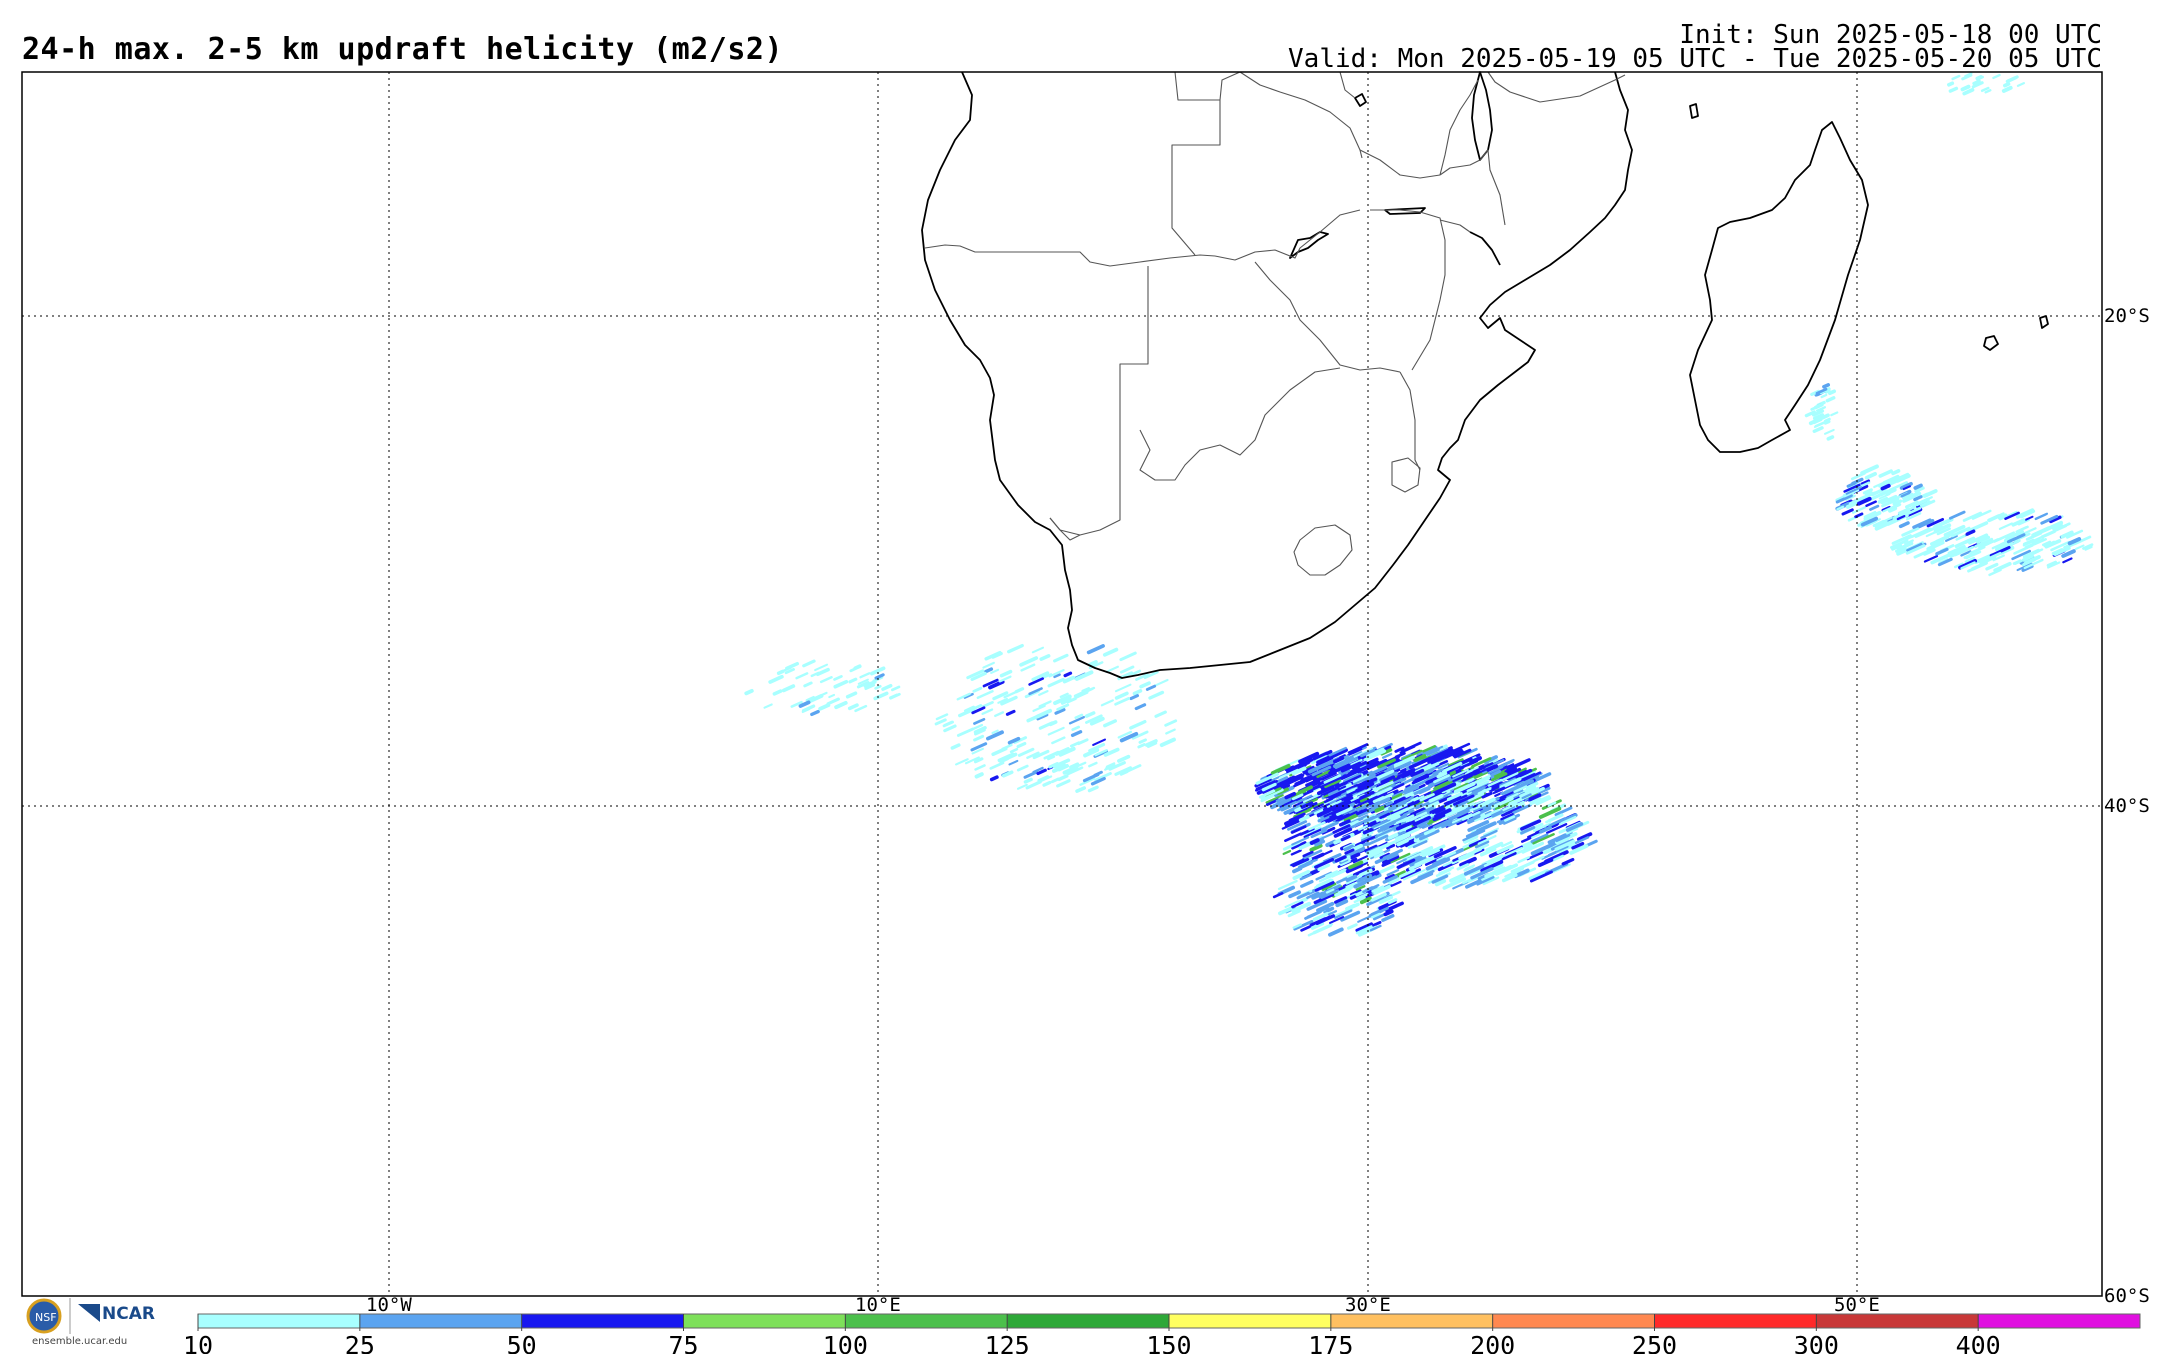  Describe the element at coordinates (1654, 1342) in the screenshot. I see `colorbar-tick-label: 250` at that location.